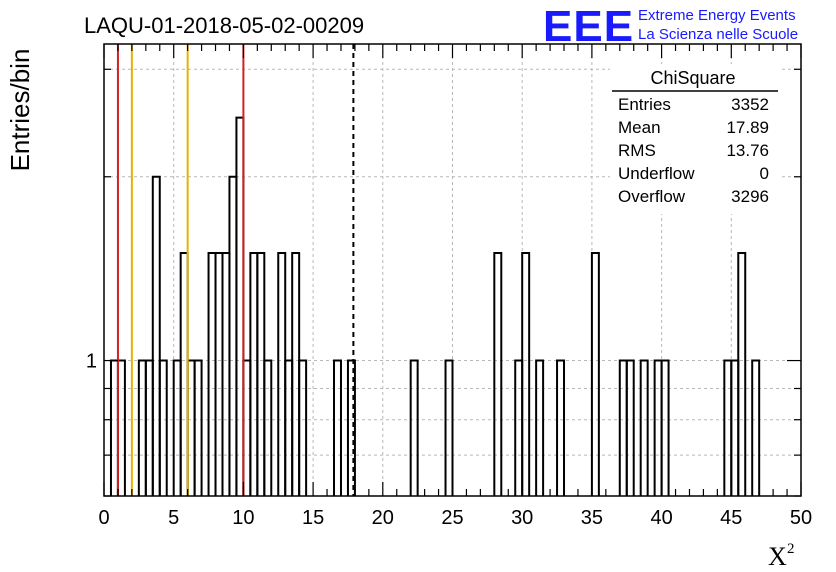 The height and width of the screenshot is (572, 836). I want to click on stats-row-value: 0, so click(764, 173).